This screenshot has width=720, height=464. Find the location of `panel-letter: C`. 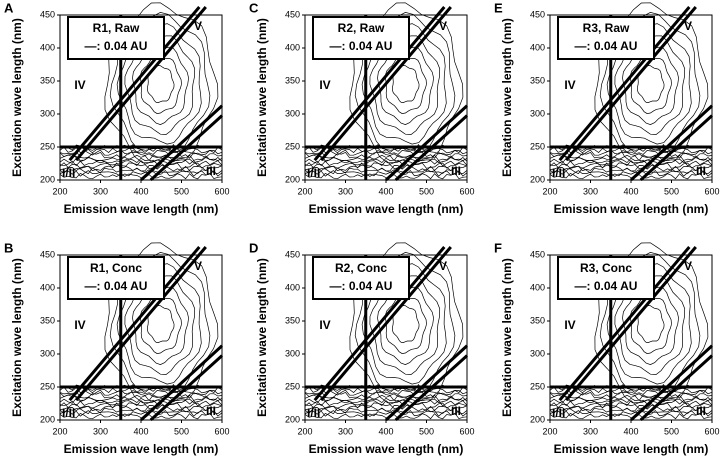

panel-letter: C is located at coordinates (254, 7).